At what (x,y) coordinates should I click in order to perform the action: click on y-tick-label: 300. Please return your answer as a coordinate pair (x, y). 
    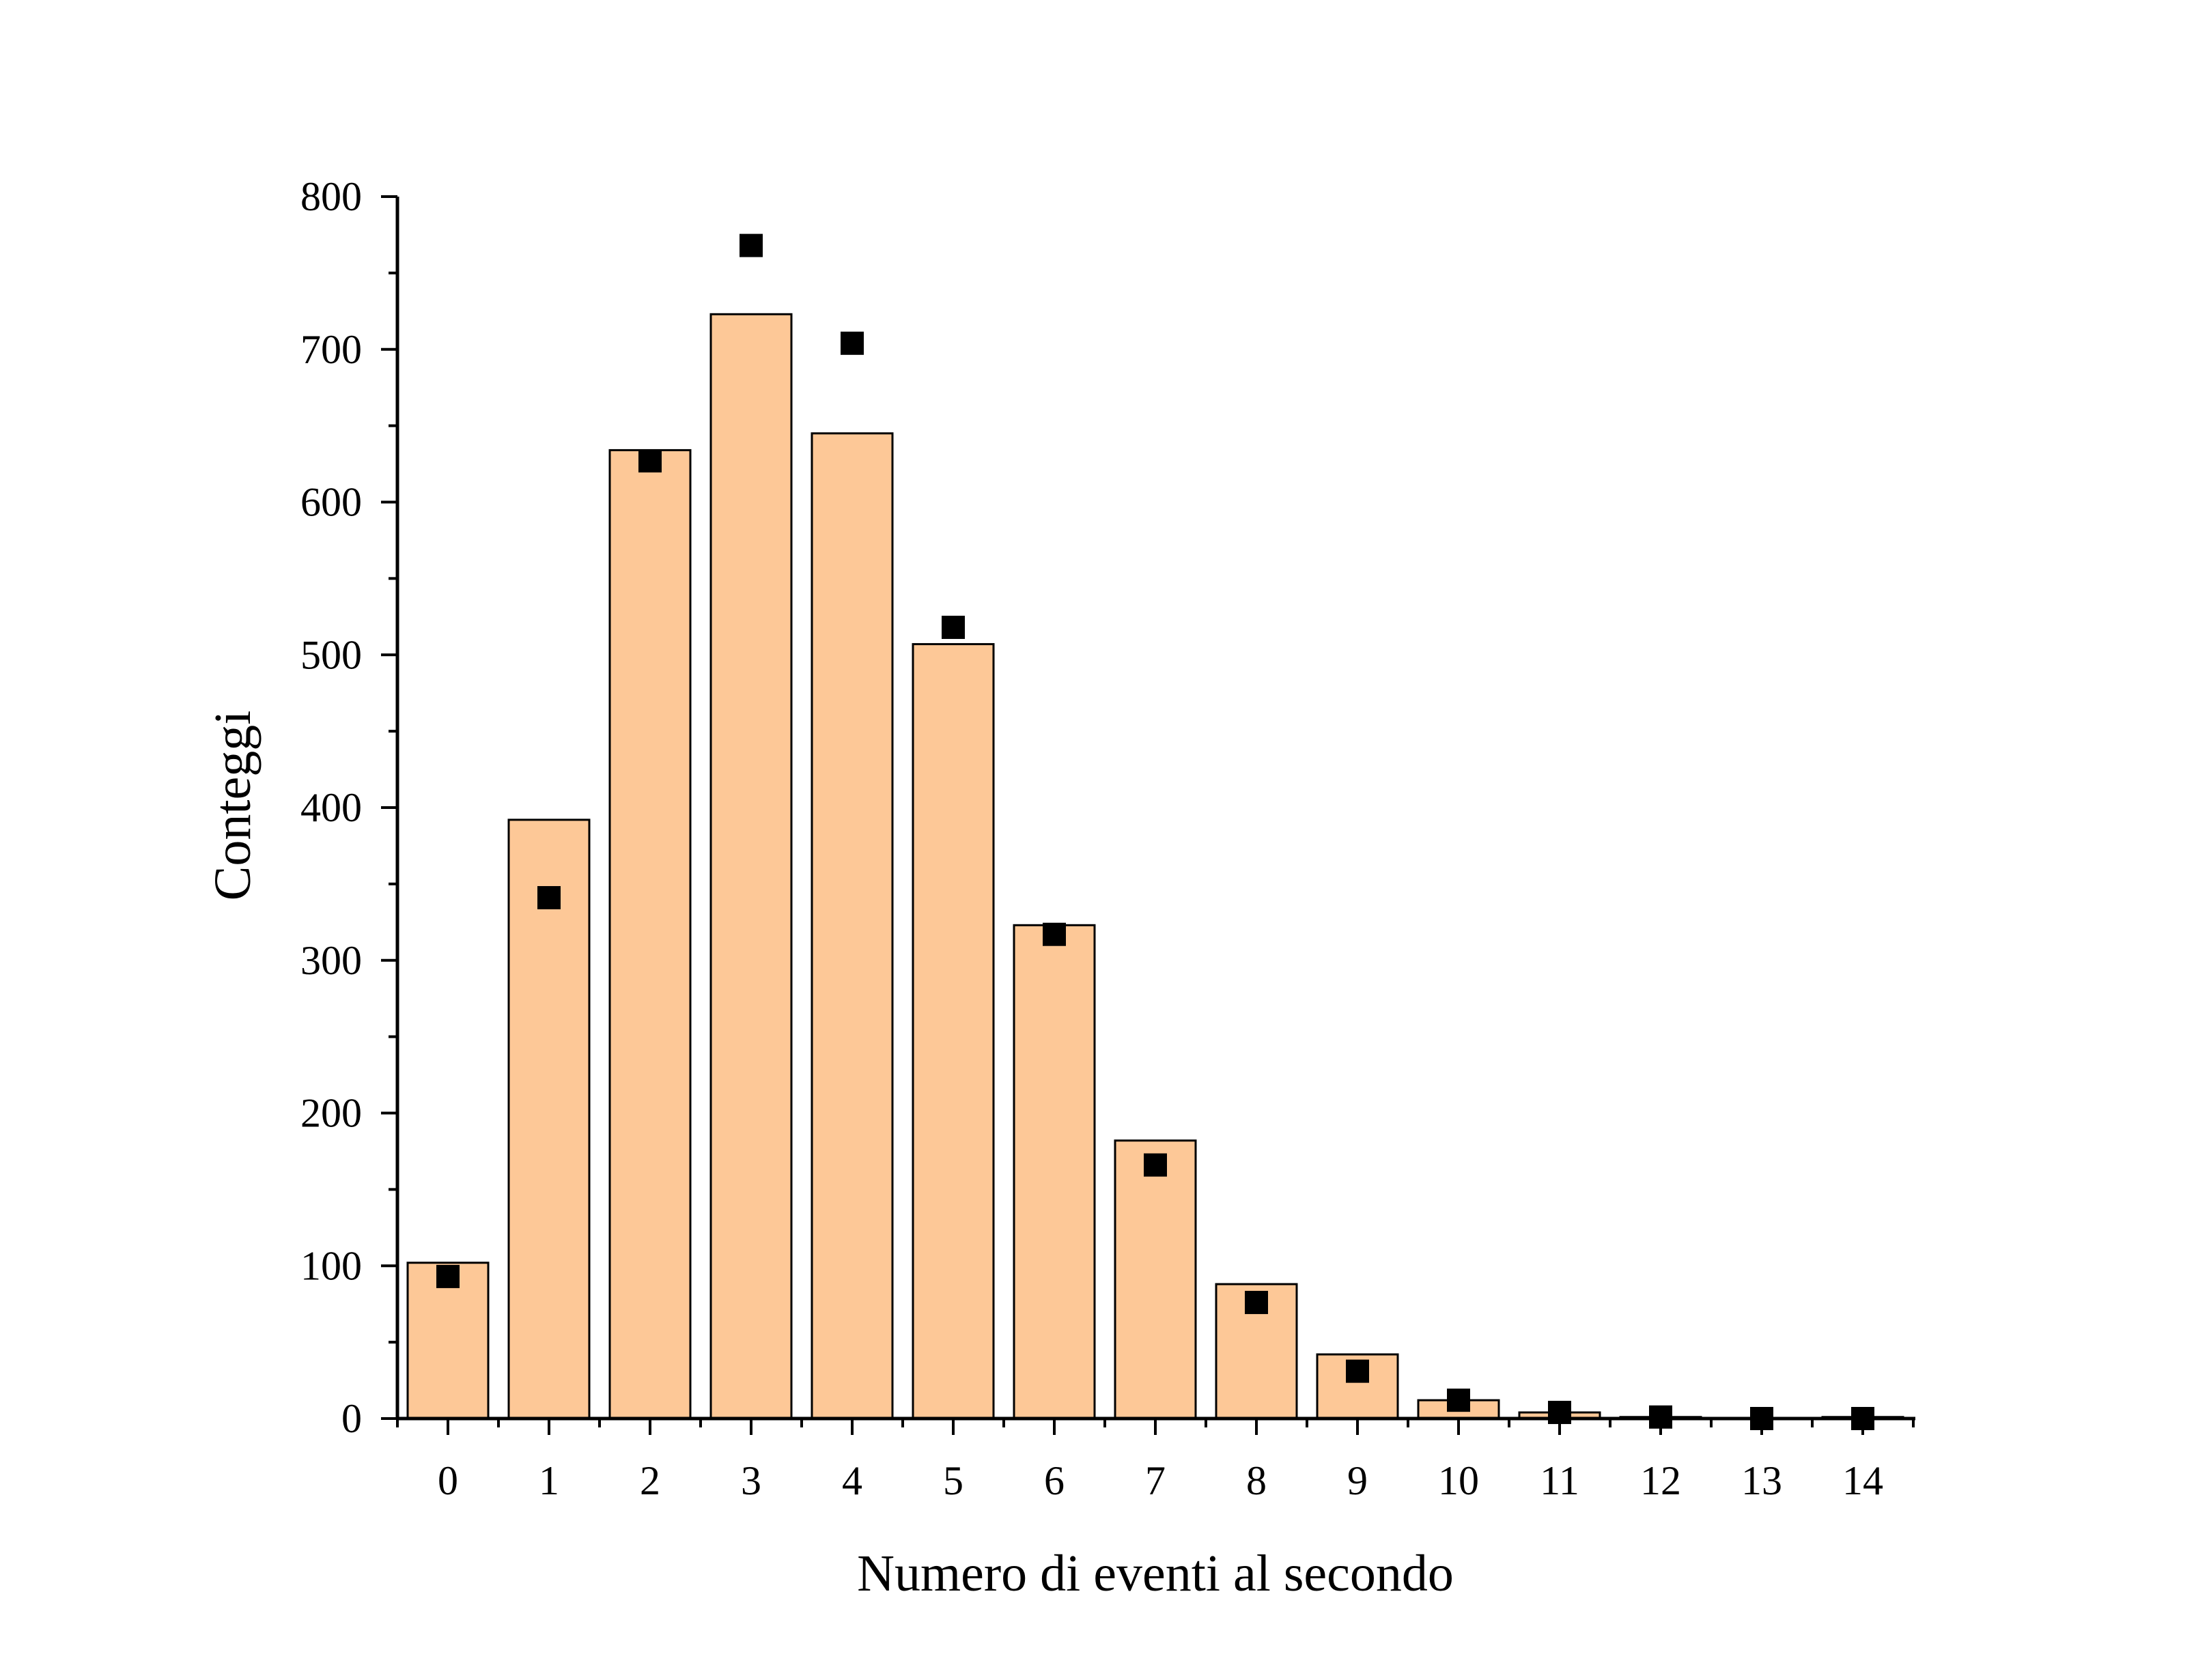
    Looking at the image, I should click on (331, 960).